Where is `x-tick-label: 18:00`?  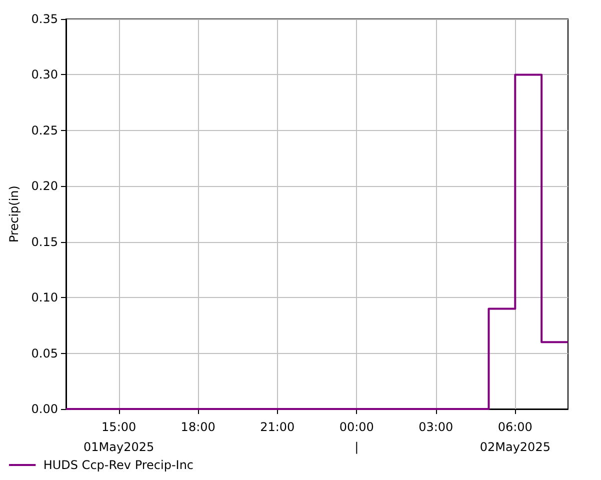 x-tick-label: 18:00 is located at coordinates (198, 427).